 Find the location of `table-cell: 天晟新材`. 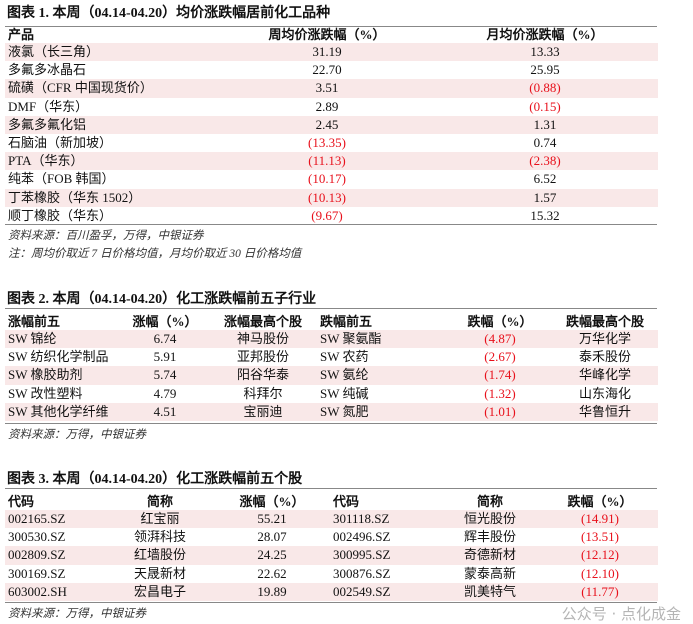

table-cell: 天晟新材 is located at coordinates (160, 573).